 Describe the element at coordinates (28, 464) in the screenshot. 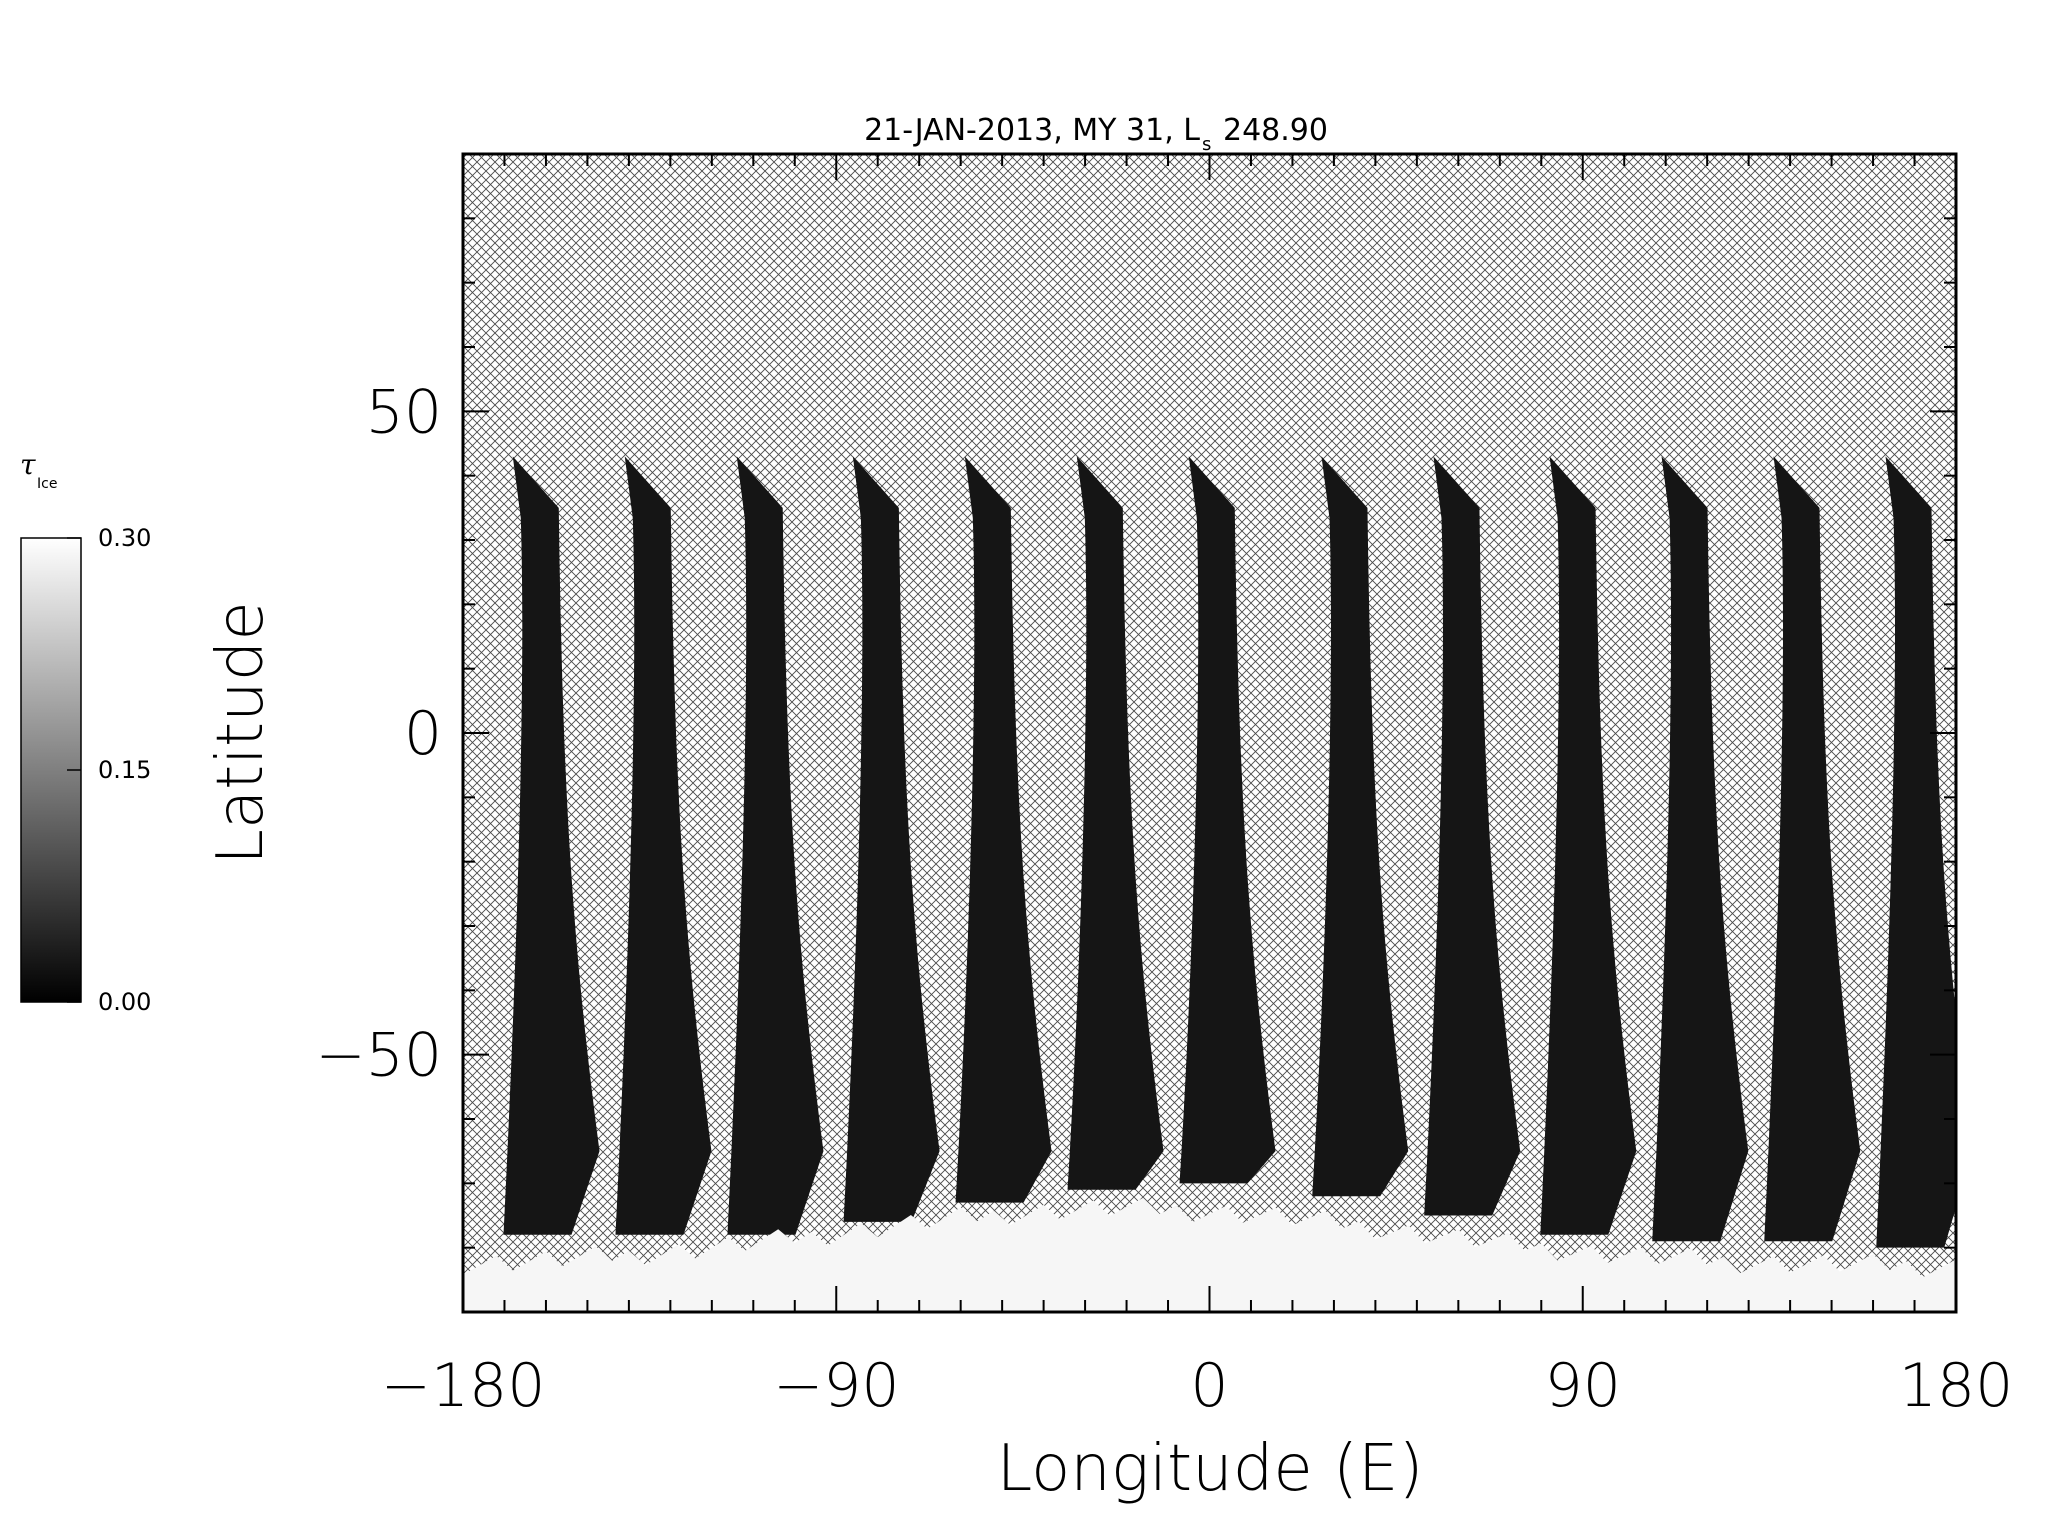

I see `colorbar-label: τ` at that location.